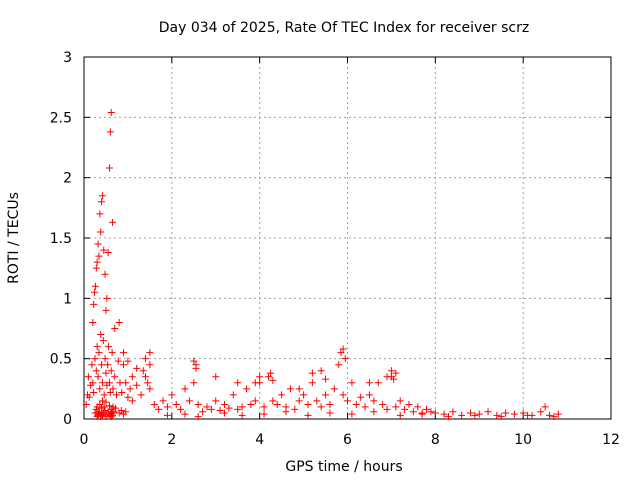 The width and height of the screenshot is (640, 480). Describe the element at coordinates (67, 58) in the screenshot. I see `y-tick-label: 3` at that location.